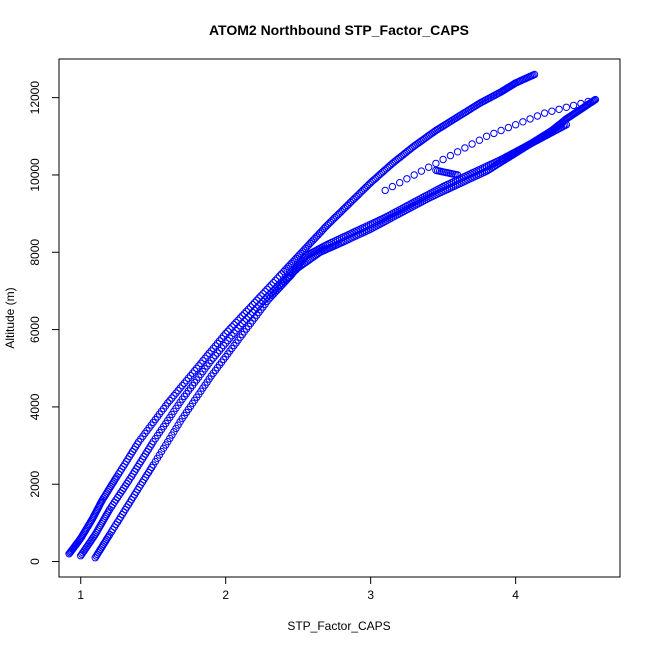  What do you see at coordinates (370, 595) in the screenshot?
I see `x-tick-label: 3` at bounding box center [370, 595].